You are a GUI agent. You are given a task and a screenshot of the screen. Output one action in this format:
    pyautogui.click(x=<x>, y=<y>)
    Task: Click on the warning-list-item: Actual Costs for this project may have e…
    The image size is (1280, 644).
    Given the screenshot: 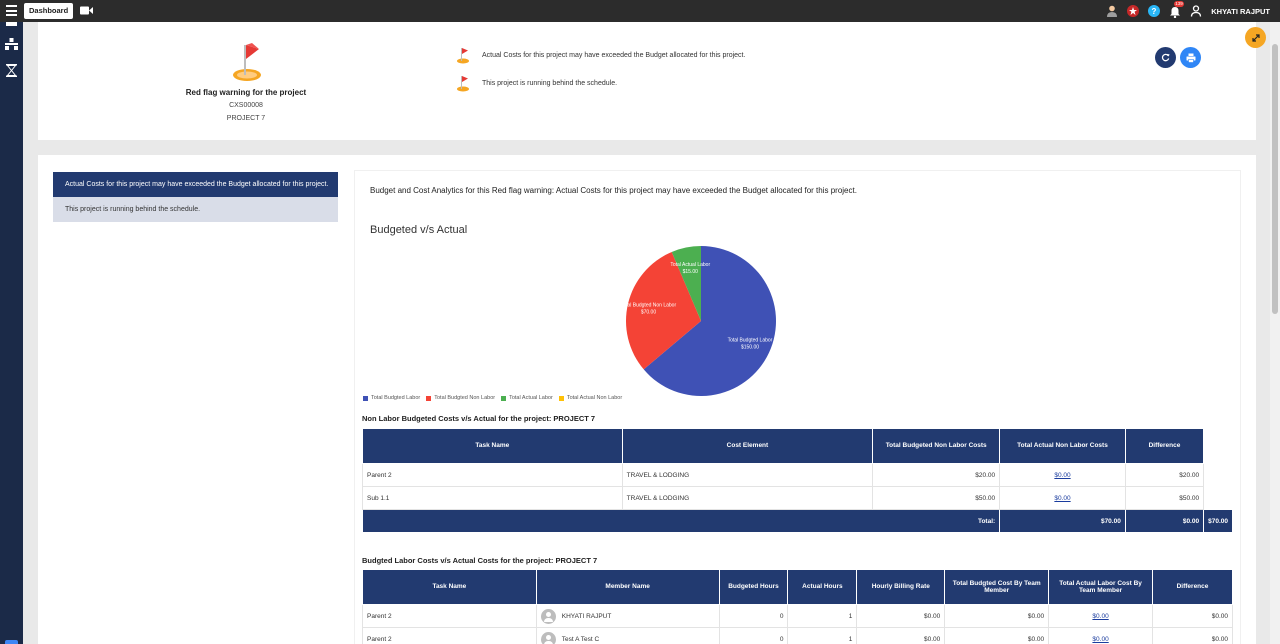 What is the action you would take?
    pyautogui.click(x=195, y=184)
    